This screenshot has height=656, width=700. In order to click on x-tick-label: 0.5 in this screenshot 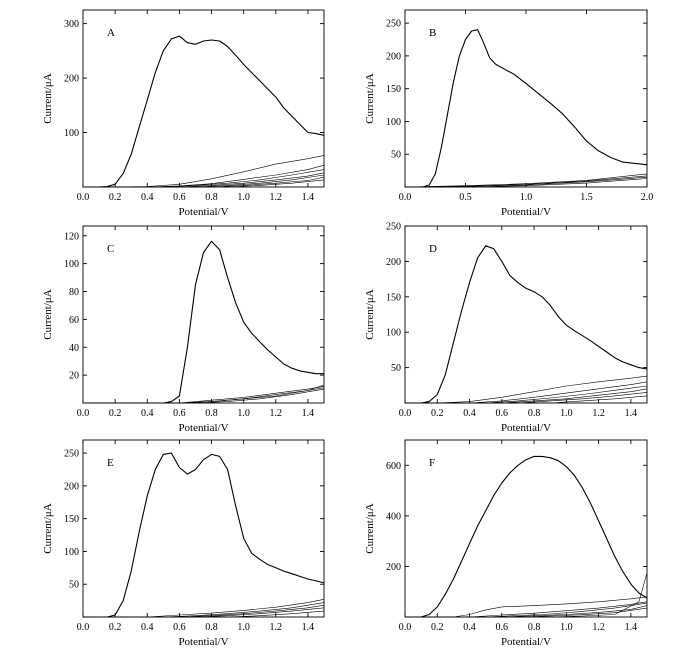, I will do `click(465, 197)`.